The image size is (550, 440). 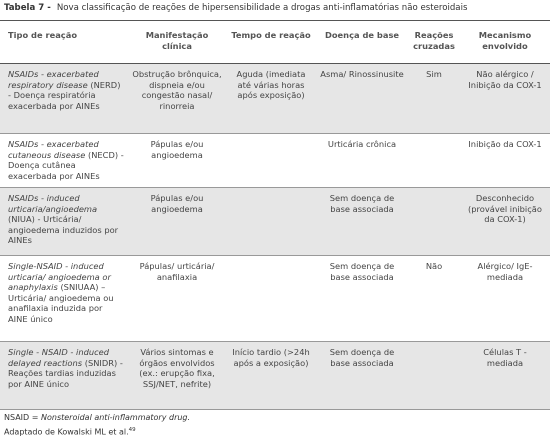 What do you see at coordinates (434, 298) in the screenshot?
I see `table-cell: Não` at bounding box center [434, 298].